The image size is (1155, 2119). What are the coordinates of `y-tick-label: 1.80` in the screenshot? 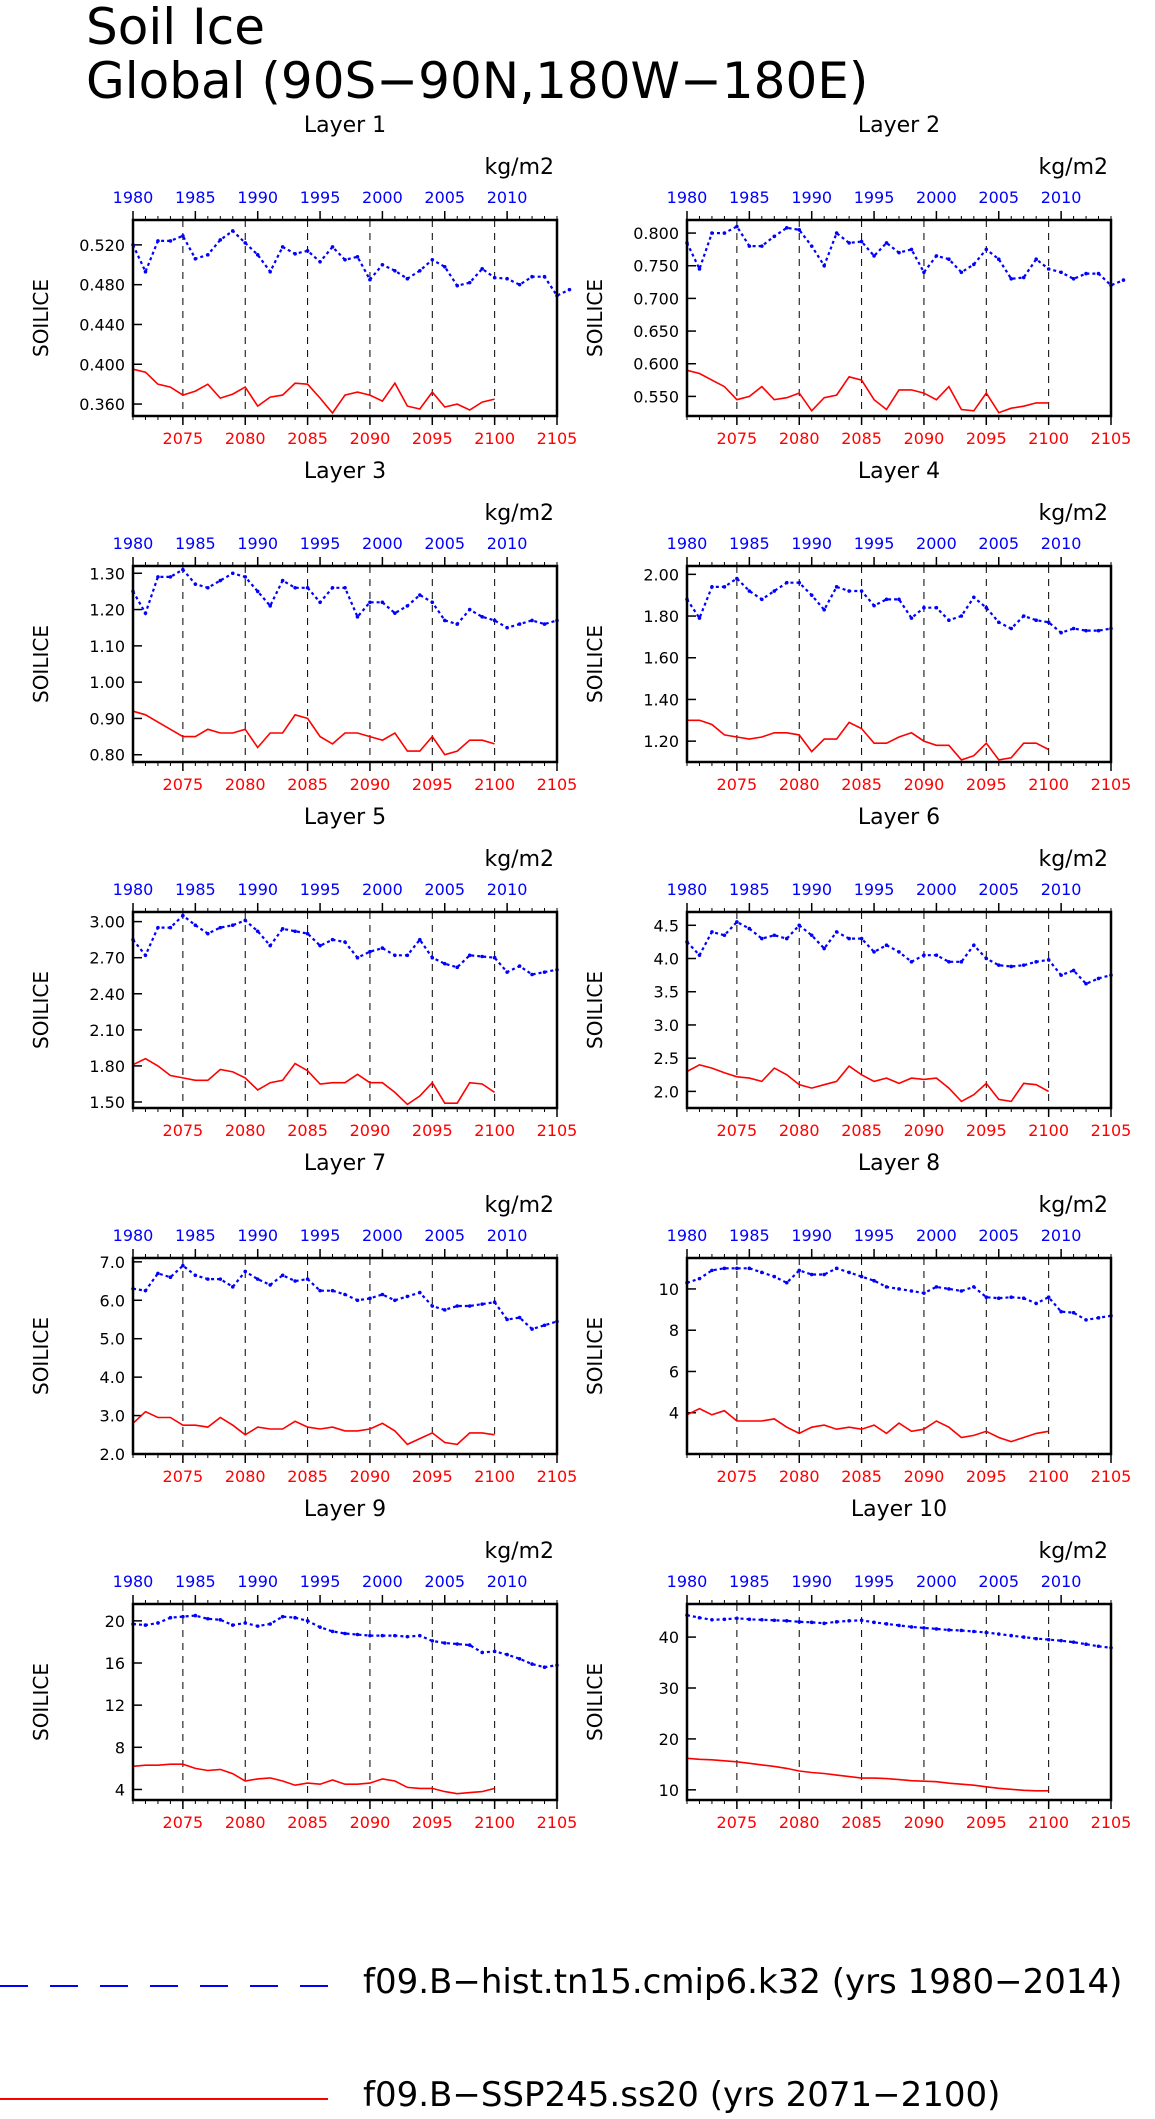 It's located at (661, 616).